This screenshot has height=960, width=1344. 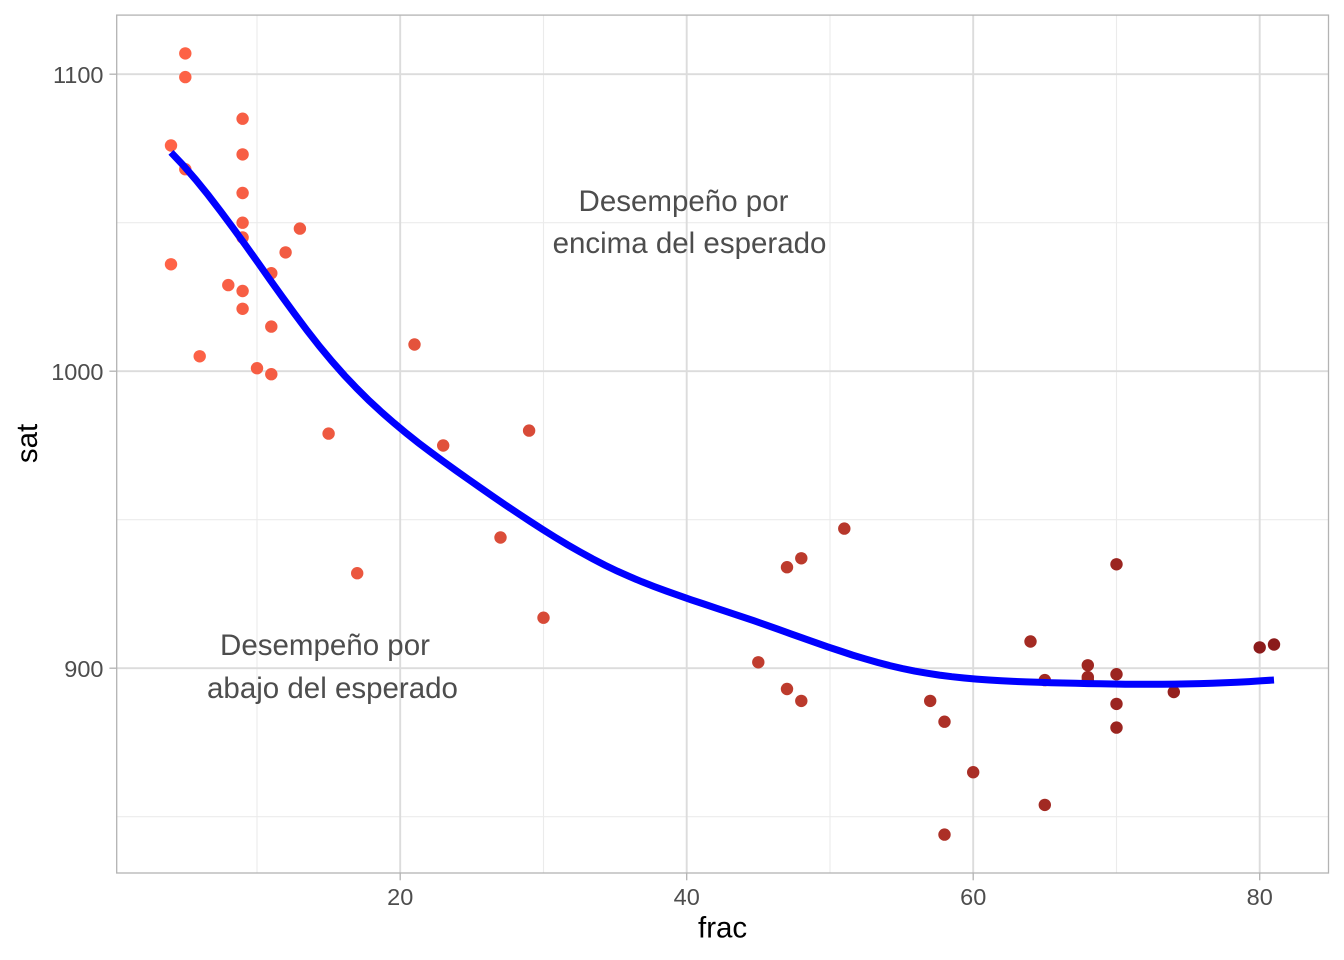 What do you see at coordinates (722, 928) in the screenshot?
I see `svg-text: frac` at bounding box center [722, 928].